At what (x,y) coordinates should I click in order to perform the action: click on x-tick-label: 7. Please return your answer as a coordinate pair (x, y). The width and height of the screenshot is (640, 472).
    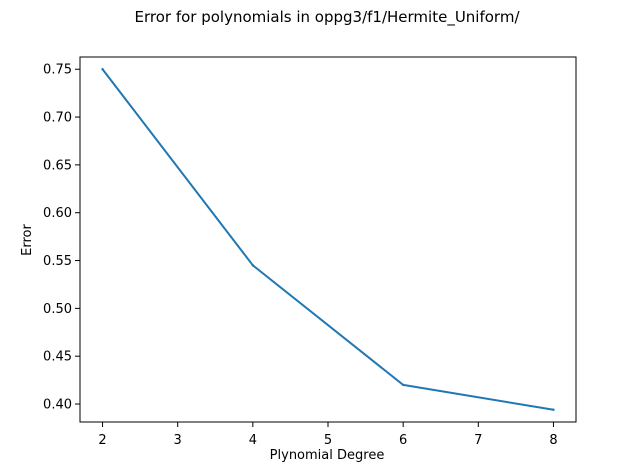
    Looking at the image, I should click on (478, 440).